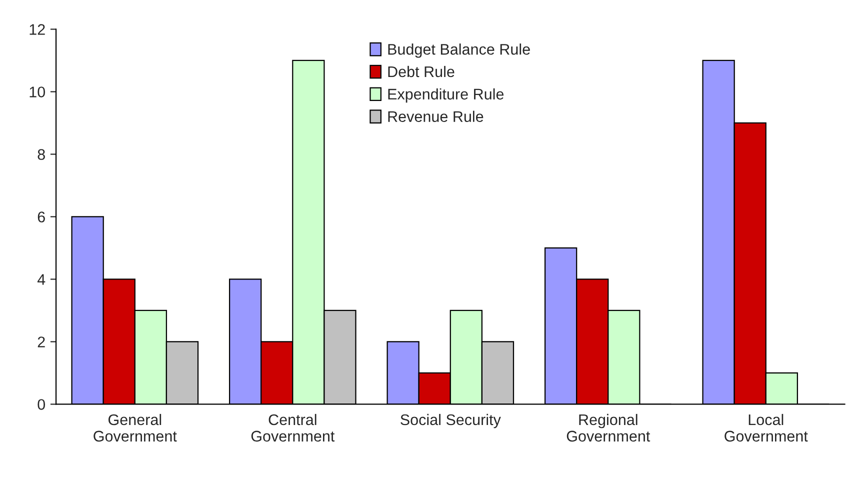 The height and width of the screenshot is (487, 862). What do you see at coordinates (436, 116) in the screenshot?
I see `legend-label: Revenue Rule` at bounding box center [436, 116].